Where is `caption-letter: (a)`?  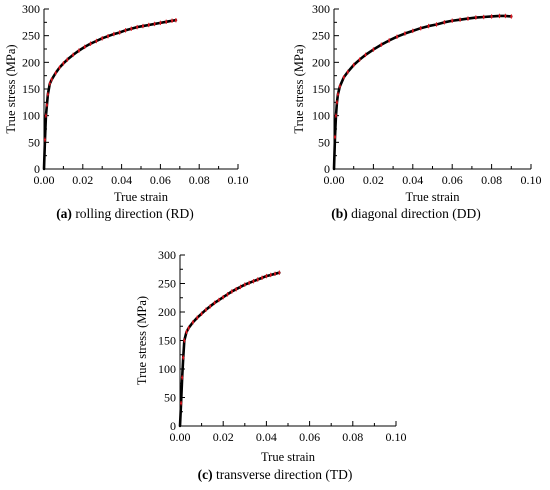
caption-letter: (a) is located at coordinates (64, 213).